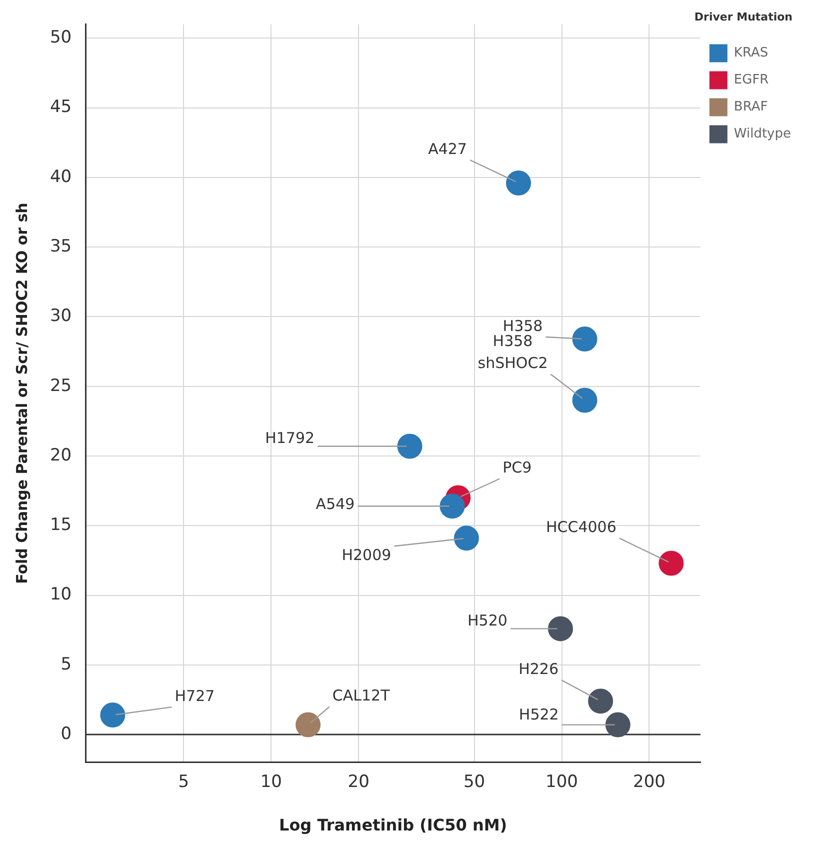 This screenshot has width=831, height=850. Describe the element at coordinates (361, 695) in the screenshot. I see `annotation: CAL12T` at that location.